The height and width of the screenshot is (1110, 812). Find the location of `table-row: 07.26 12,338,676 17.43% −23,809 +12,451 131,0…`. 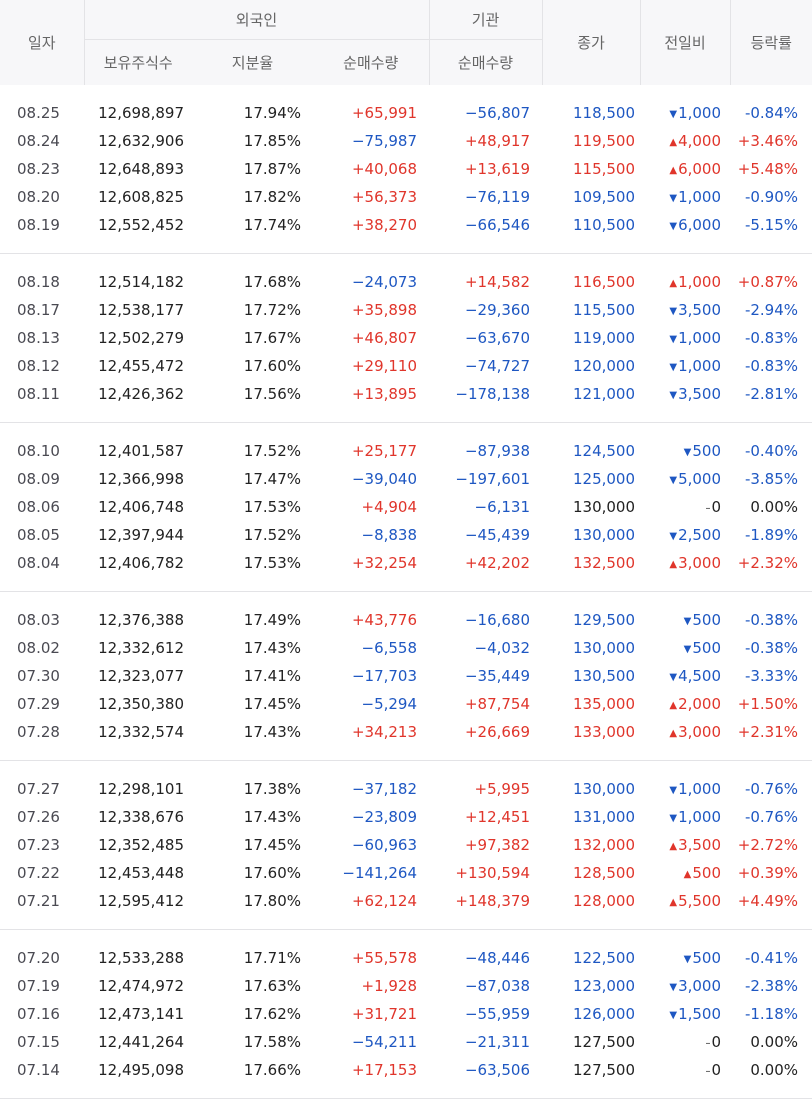

table-row: 07.26 12,338,676 17.43% −23,809 +12,451 131,0… is located at coordinates (406, 817).